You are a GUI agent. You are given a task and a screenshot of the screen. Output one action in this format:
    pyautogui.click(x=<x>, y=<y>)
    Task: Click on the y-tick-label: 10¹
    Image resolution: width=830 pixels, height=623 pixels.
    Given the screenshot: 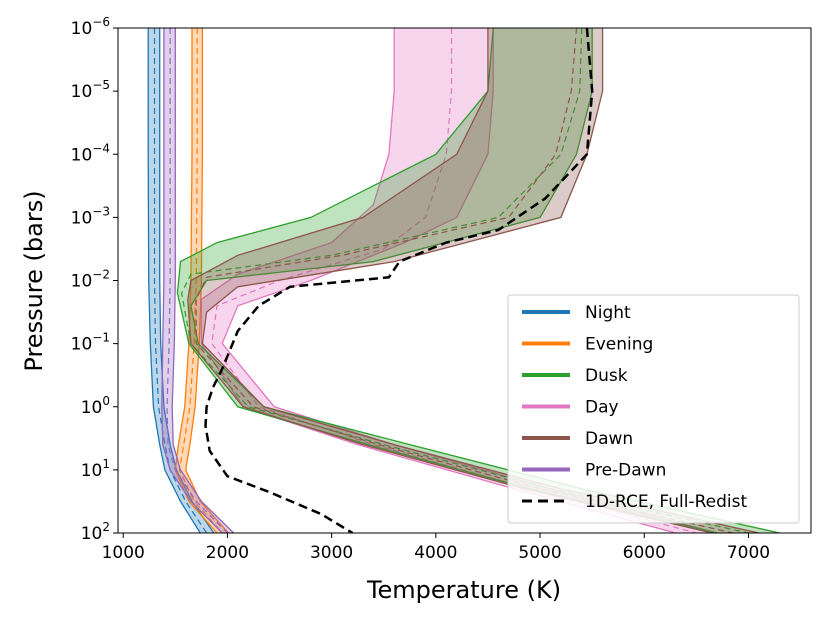 What is the action you would take?
    pyautogui.click(x=95, y=469)
    